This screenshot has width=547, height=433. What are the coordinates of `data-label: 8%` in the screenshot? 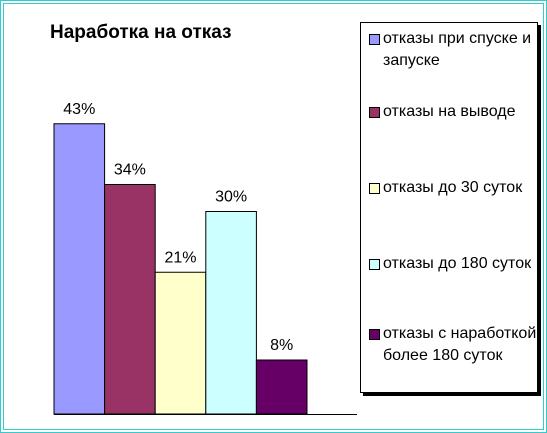 It's located at (281, 345).